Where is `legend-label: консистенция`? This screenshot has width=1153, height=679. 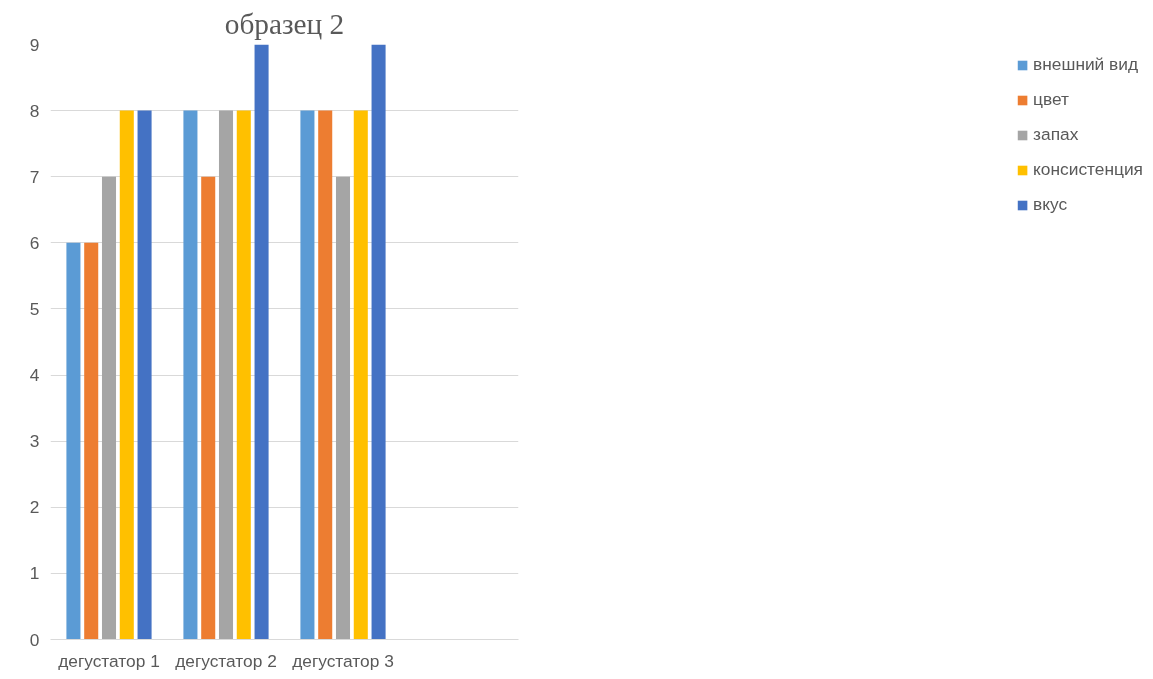 legend-label: консистенция is located at coordinates (1088, 169).